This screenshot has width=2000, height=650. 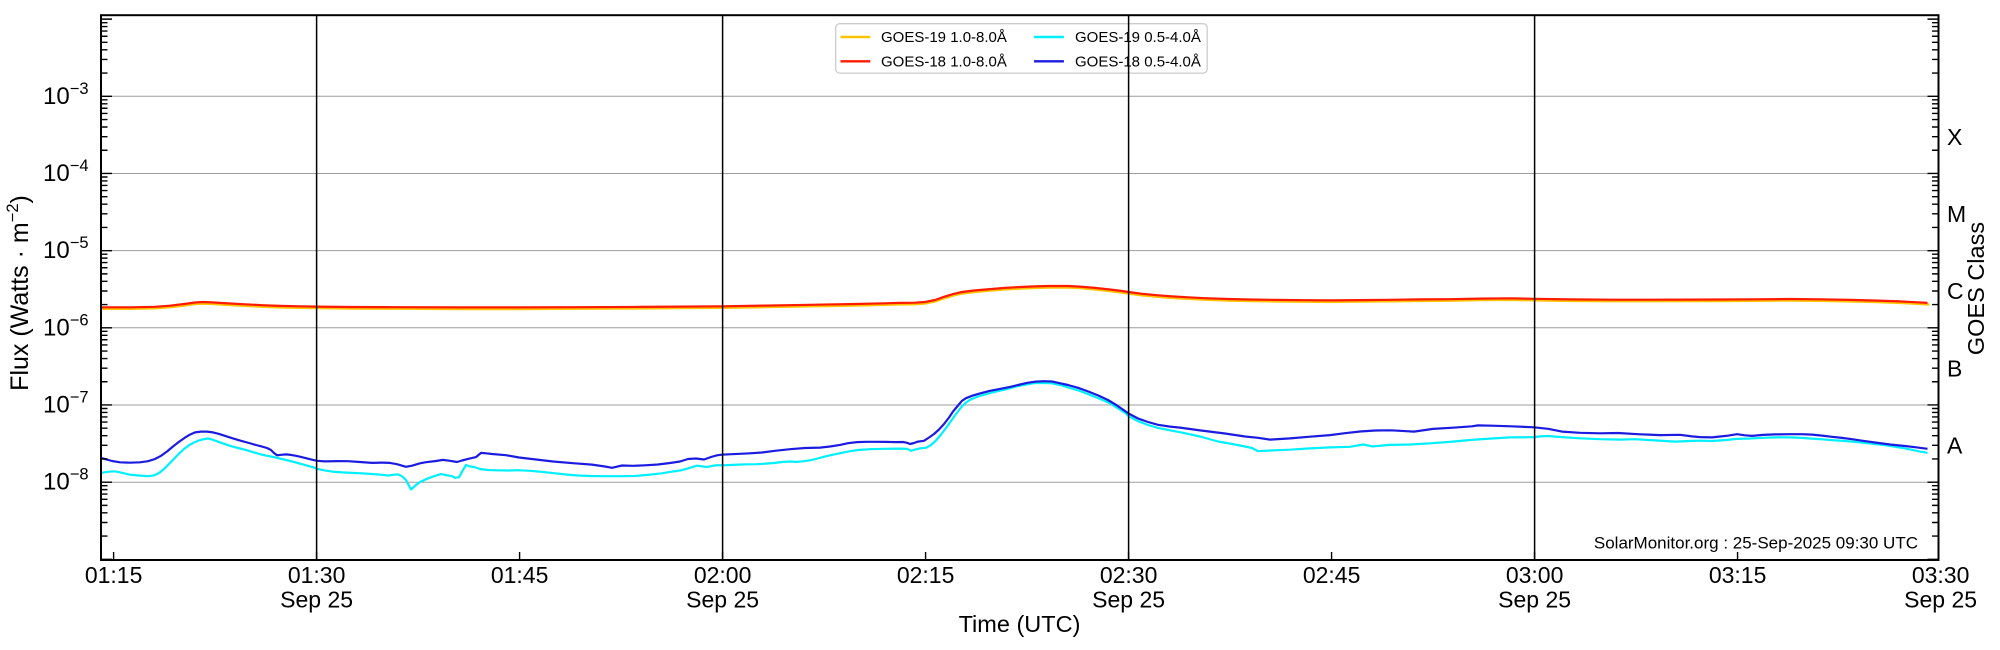 What do you see at coordinates (1941, 575) in the screenshot?
I see `svg-text: 03:30` at bounding box center [1941, 575].